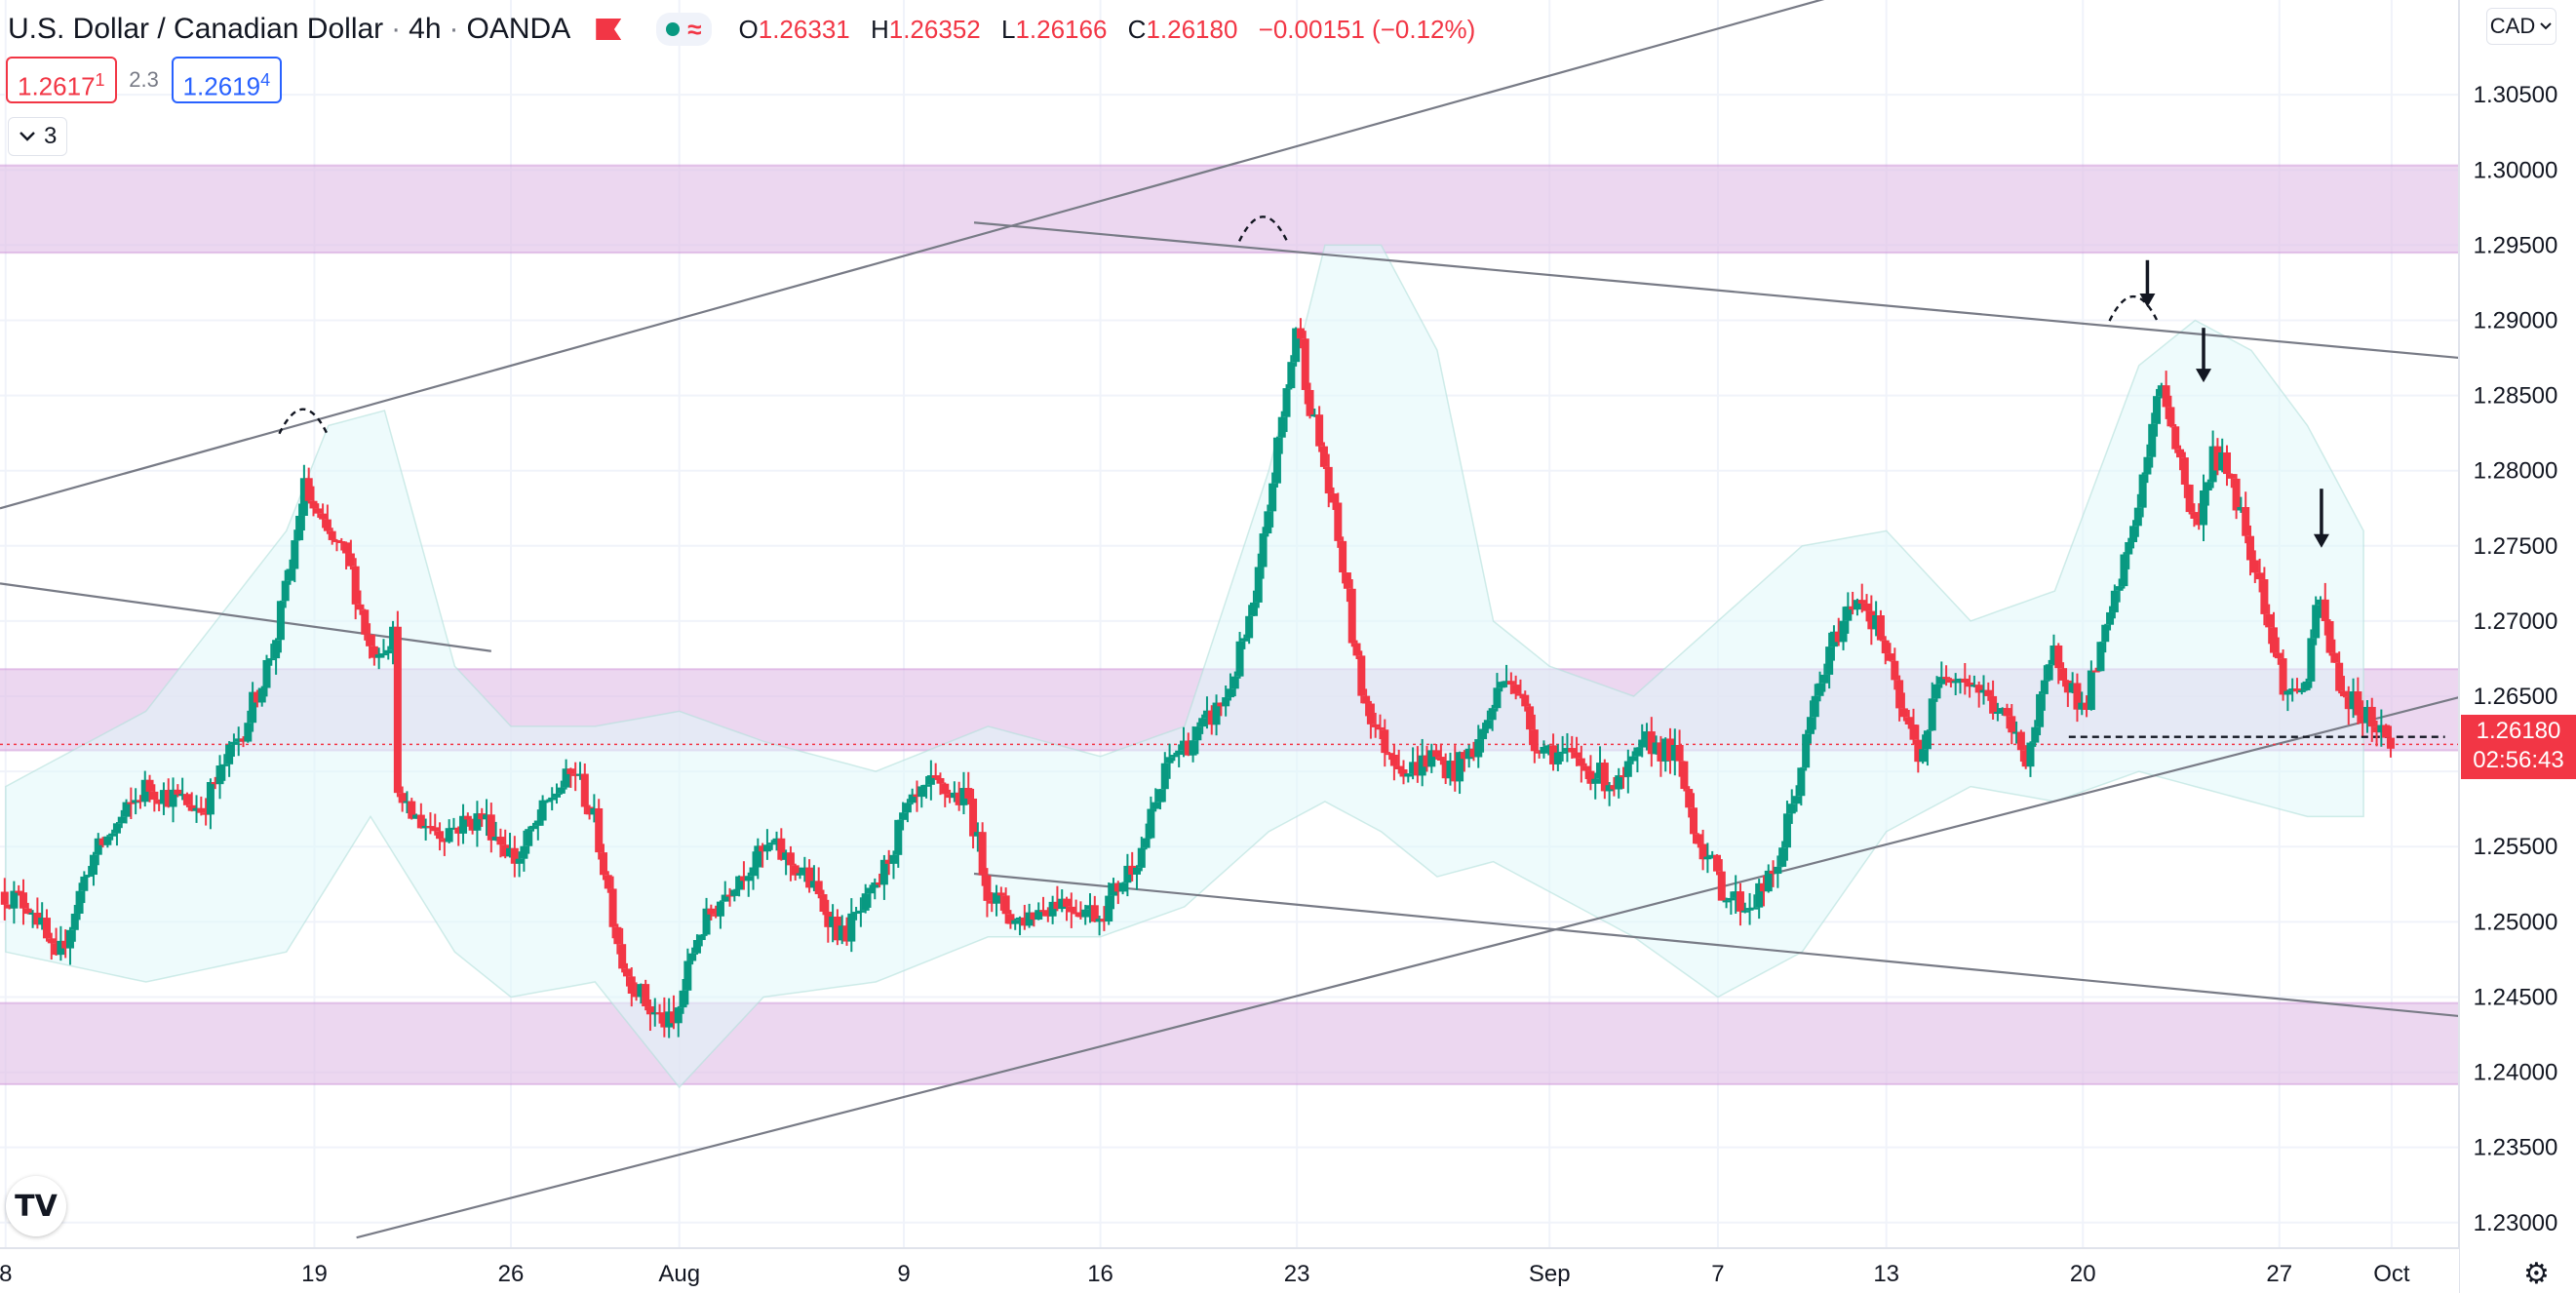  I want to click on tradingview-logo: TV, so click(36, 1206).